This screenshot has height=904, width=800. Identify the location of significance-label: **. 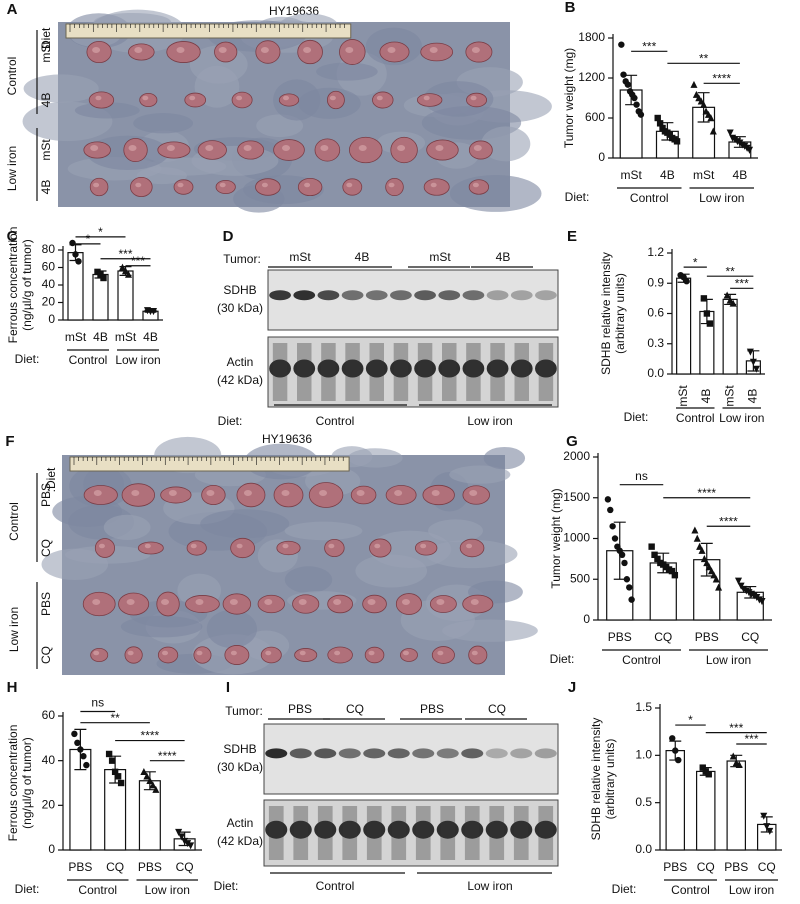
(730, 271).